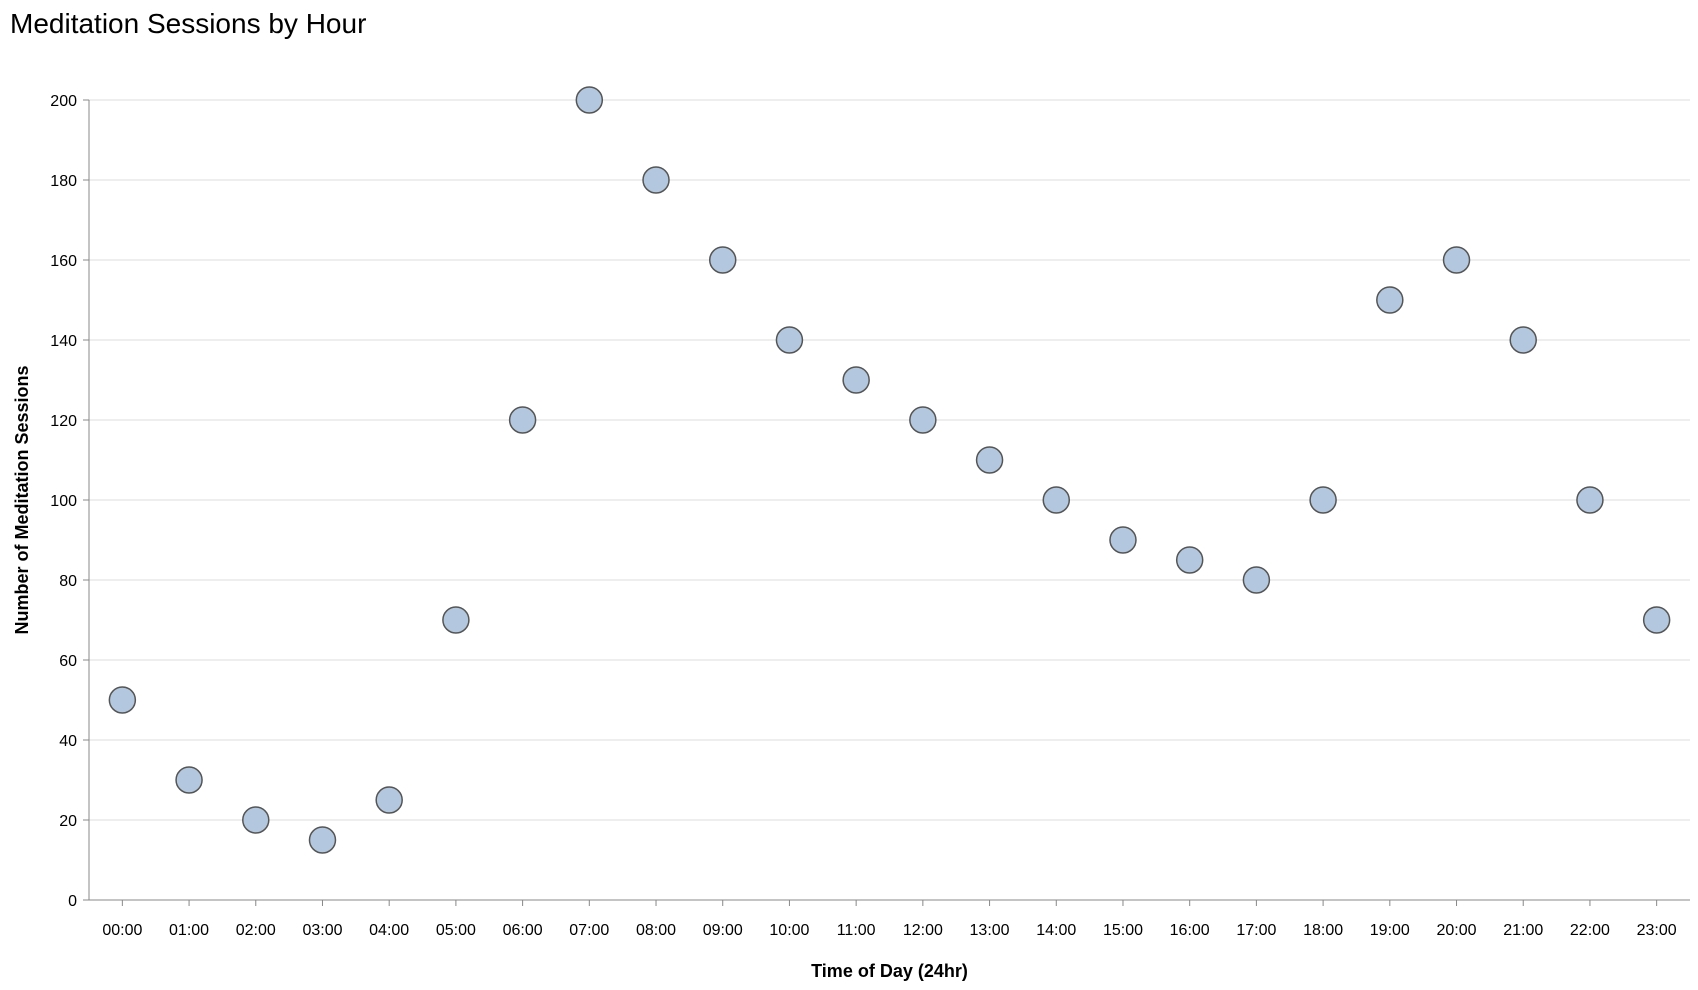  Describe the element at coordinates (63, 101) in the screenshot. I see `y-tick-label: 200` at that location.